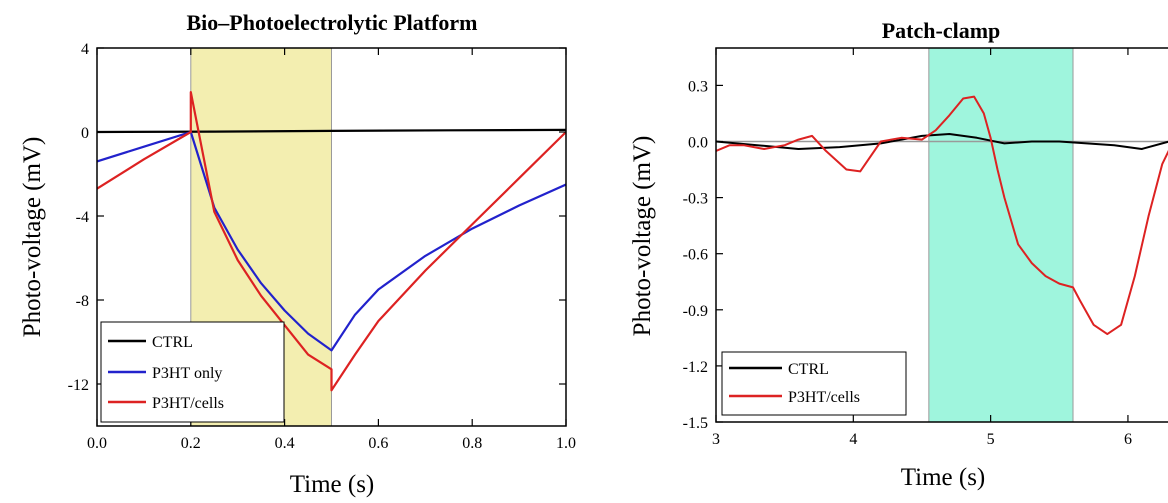  What do you see at coordinates (695, 199) in the screenshot?
I see `y-tick-label: -0.3` at bounding box center [695, 199].